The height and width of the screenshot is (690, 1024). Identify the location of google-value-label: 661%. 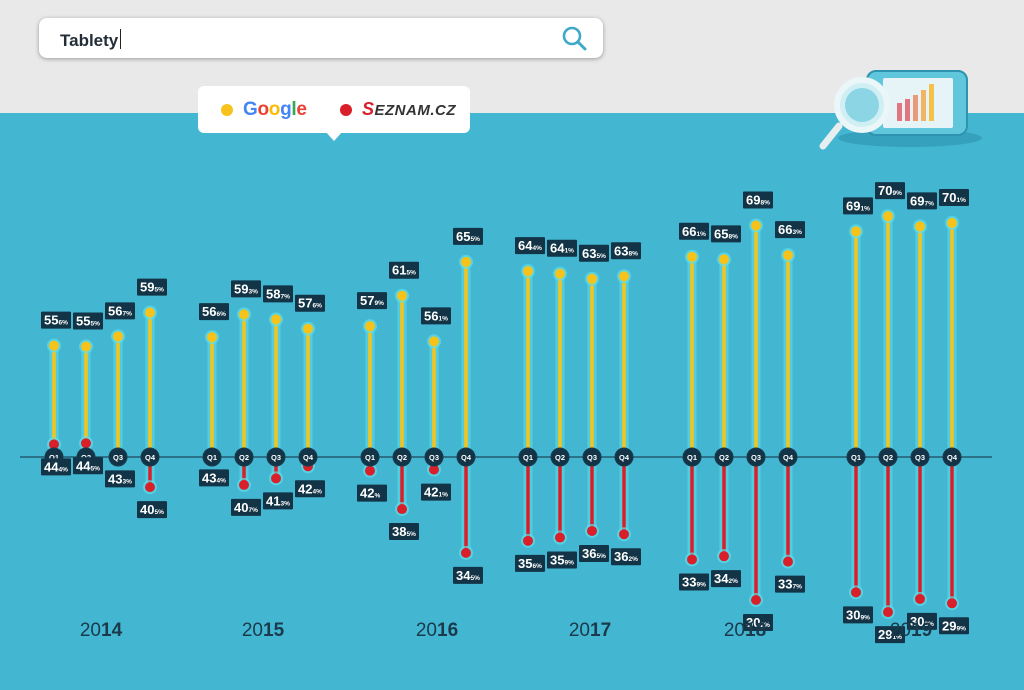
(694, 231).